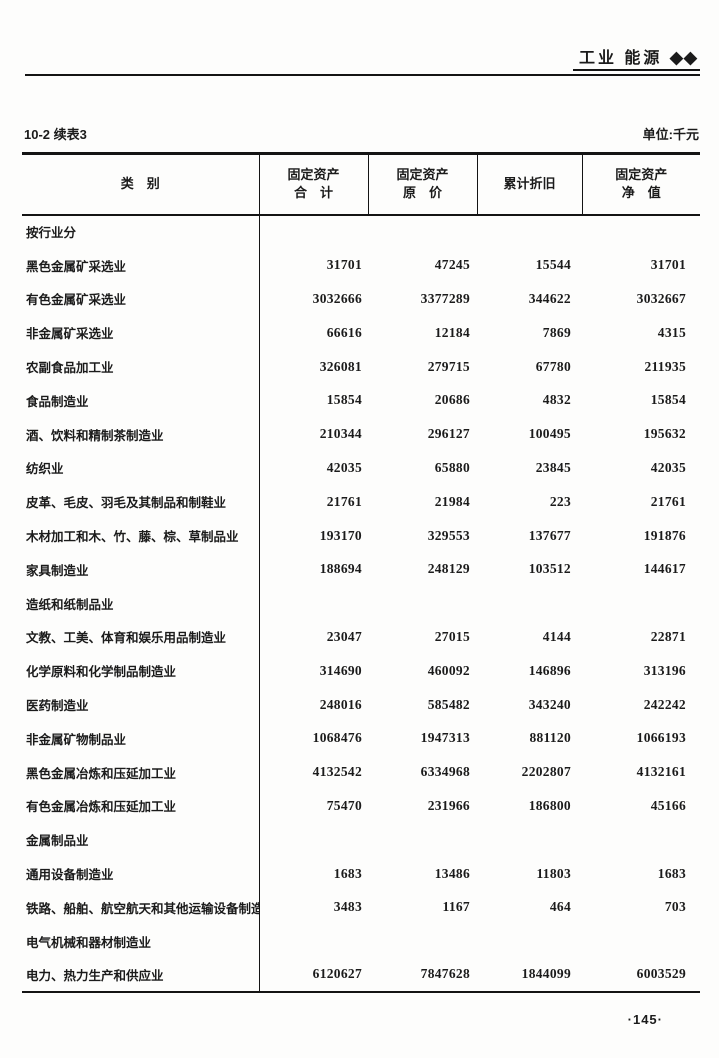 This screenshot has width=719, height=1058. I want to click on table-row: 造纸和纸制品业, so click(361, 603).